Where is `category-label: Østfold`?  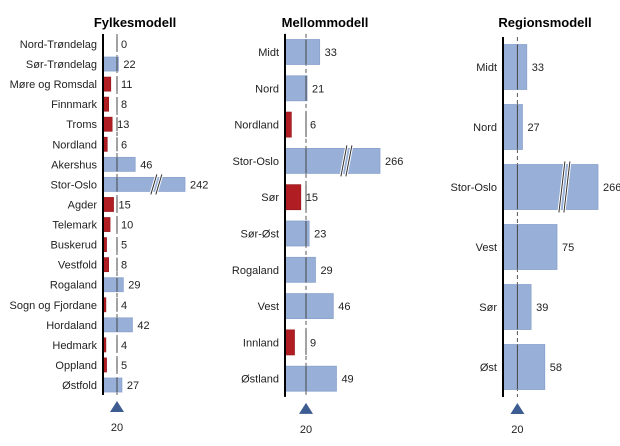
category-label: Østfold is located at coordinates (79, 386).